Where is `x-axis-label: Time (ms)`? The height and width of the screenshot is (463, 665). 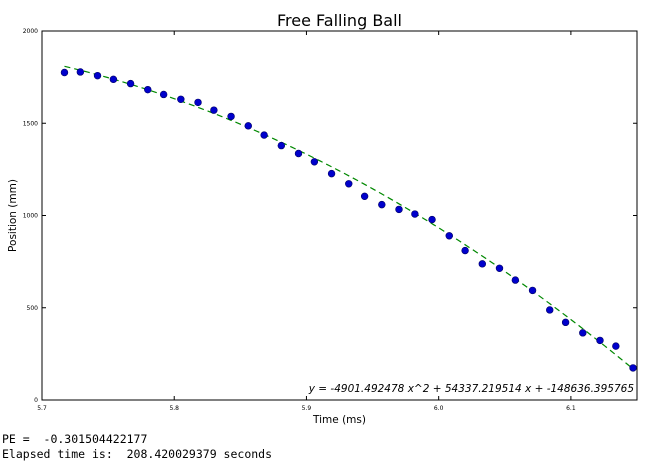 x-axis-label: Time (ms) is located at coordinates (339, 420).